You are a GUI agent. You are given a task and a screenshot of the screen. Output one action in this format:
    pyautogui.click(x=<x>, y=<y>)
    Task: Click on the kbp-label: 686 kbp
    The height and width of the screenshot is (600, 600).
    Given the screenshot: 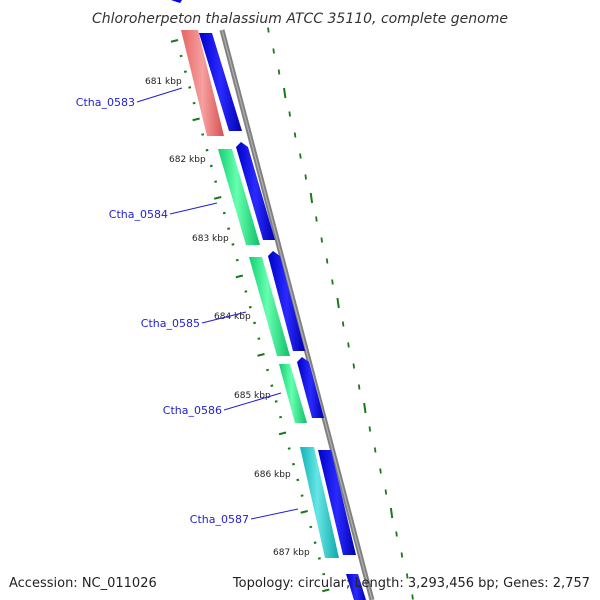 What is the action you would take?
    pyautogui.click(x=272, y=475)
    